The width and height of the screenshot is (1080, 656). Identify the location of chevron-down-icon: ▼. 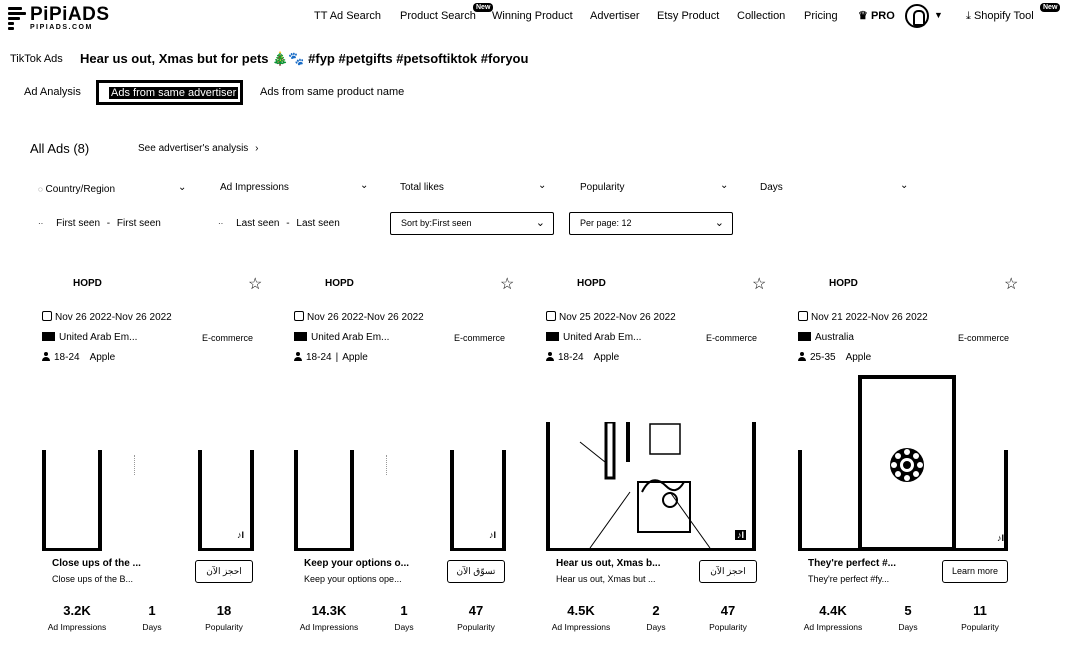
(938, 15).